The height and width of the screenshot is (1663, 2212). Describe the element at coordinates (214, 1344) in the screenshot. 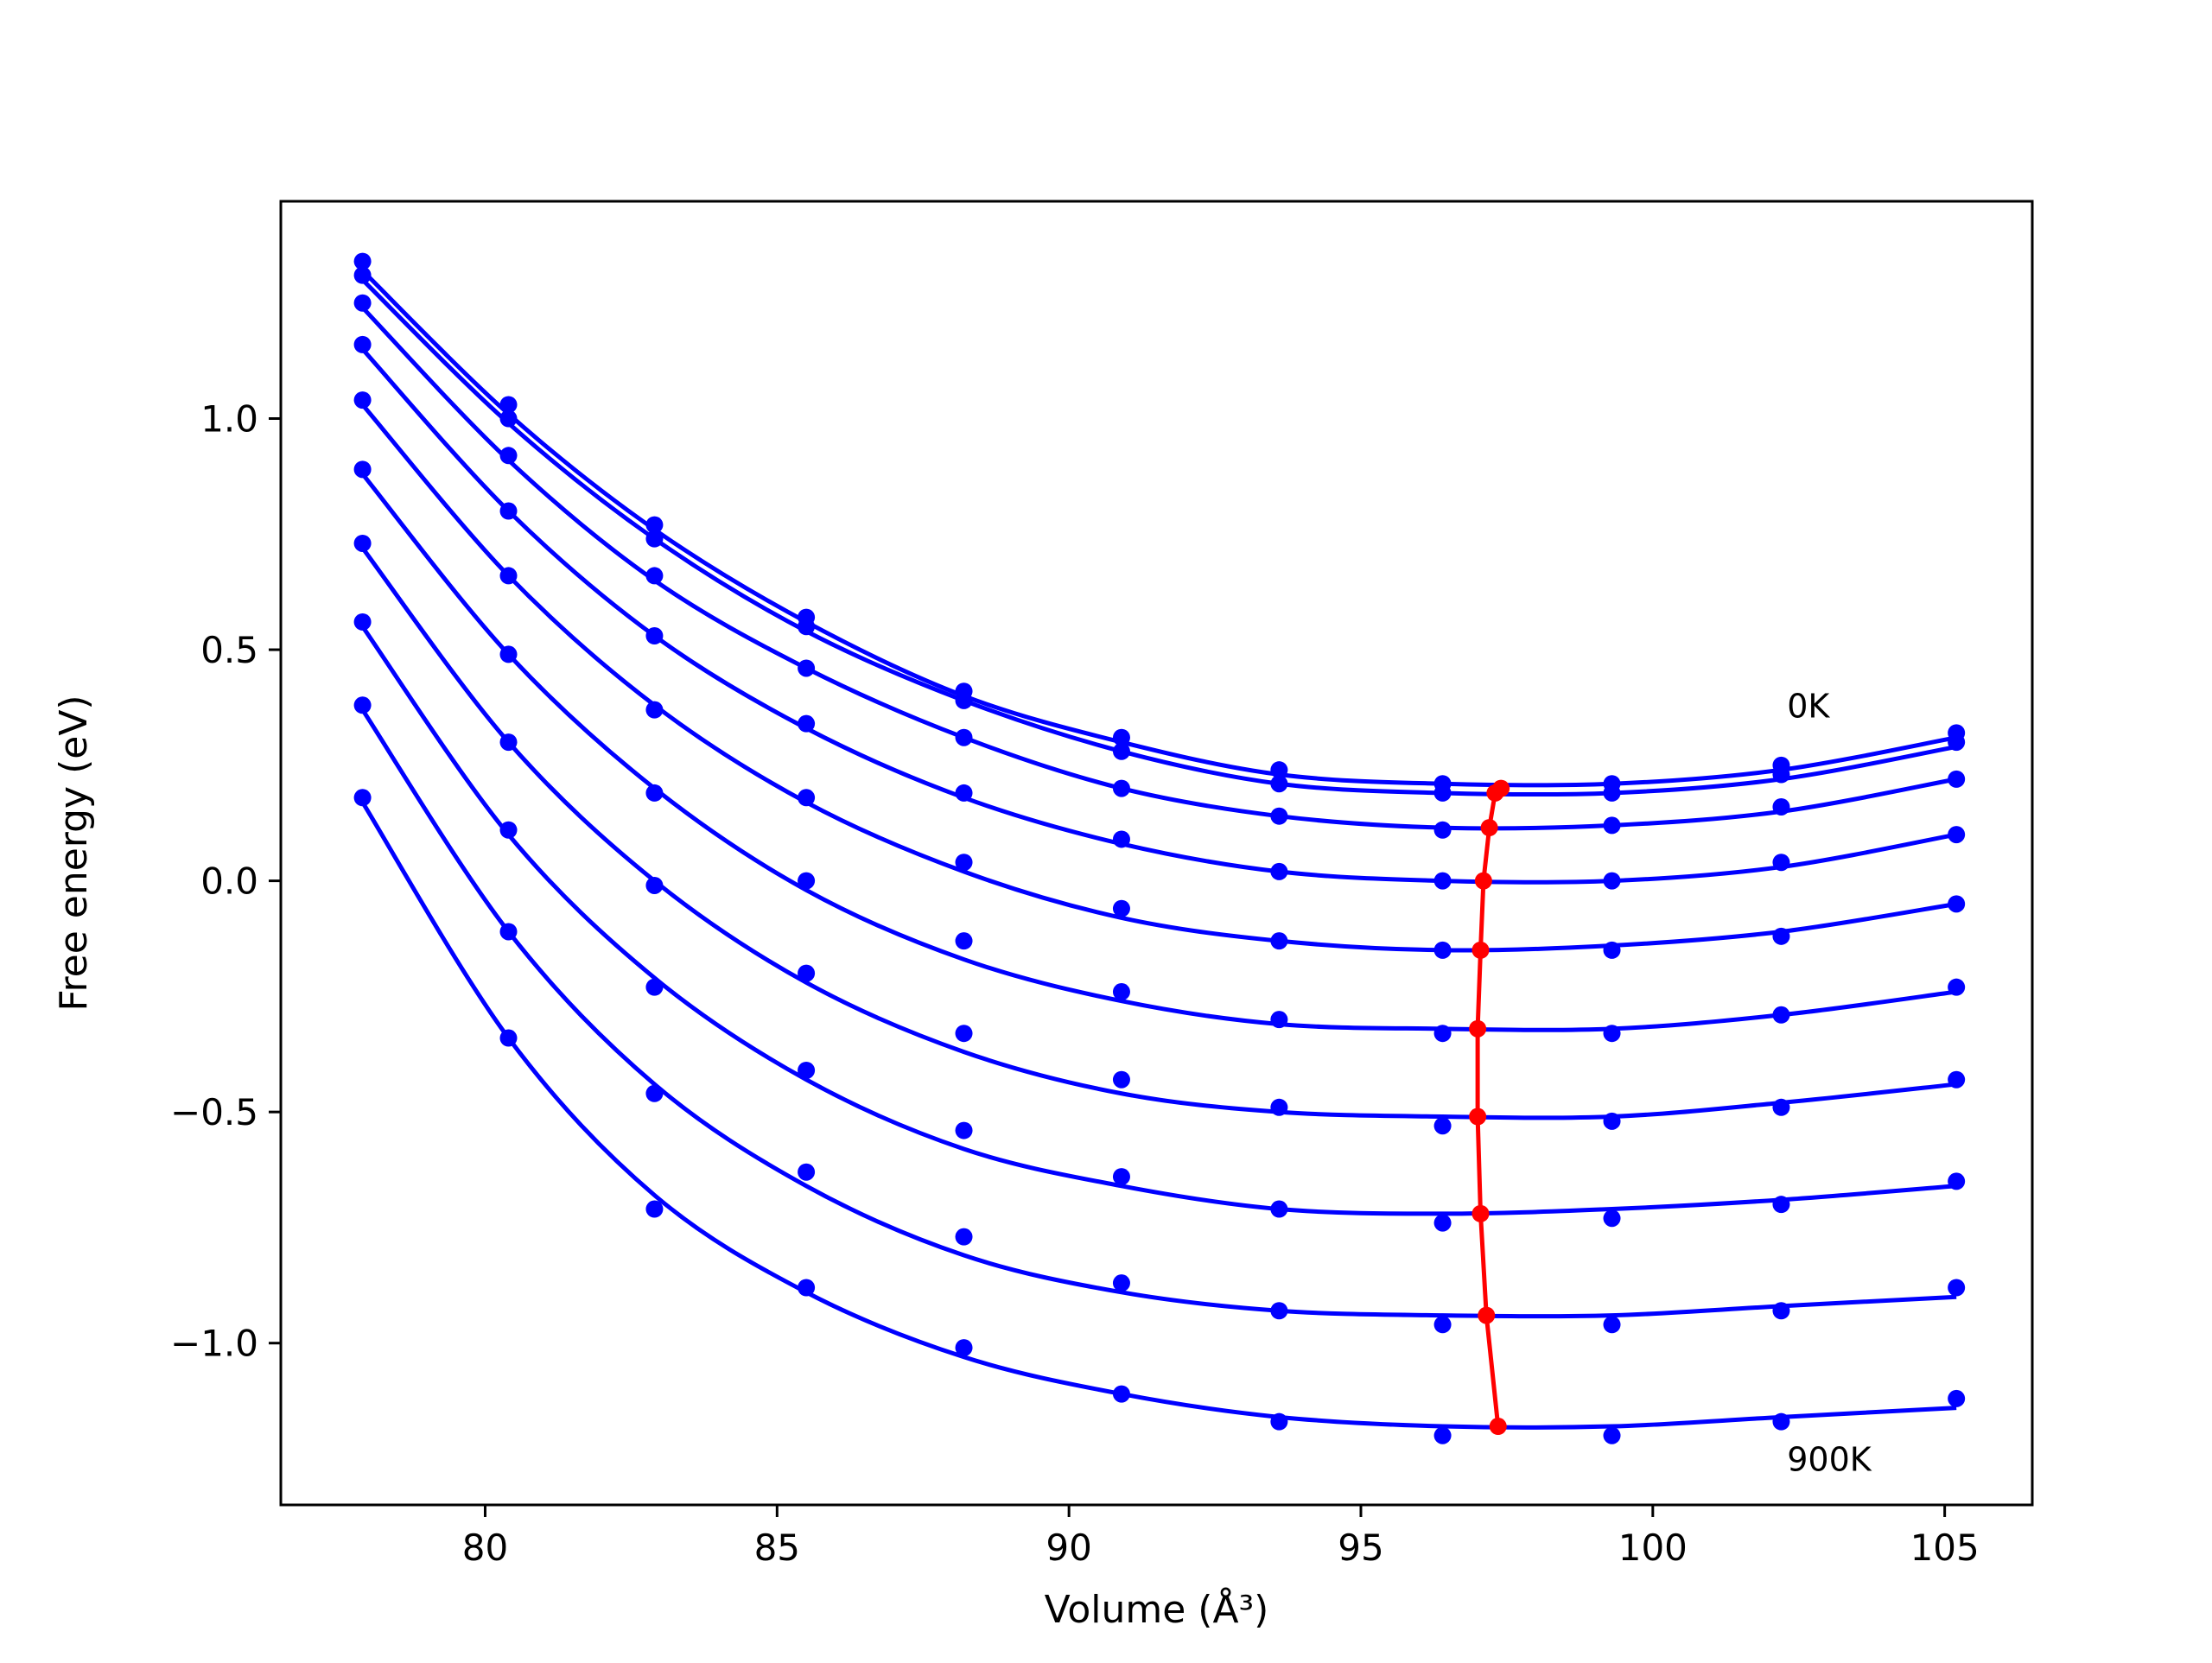

I see `y-tick-label-0: −1.0` at that location.